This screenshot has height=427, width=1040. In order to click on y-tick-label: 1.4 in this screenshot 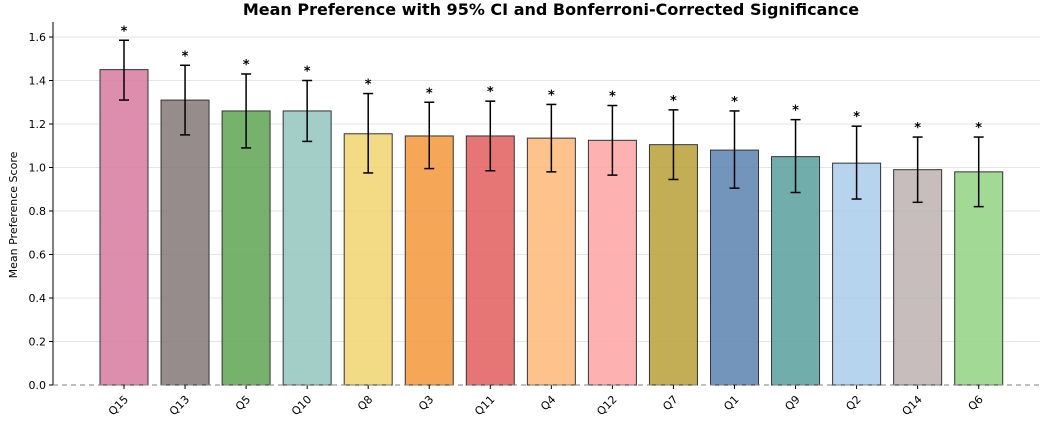, I will do `click(38, 81)`.